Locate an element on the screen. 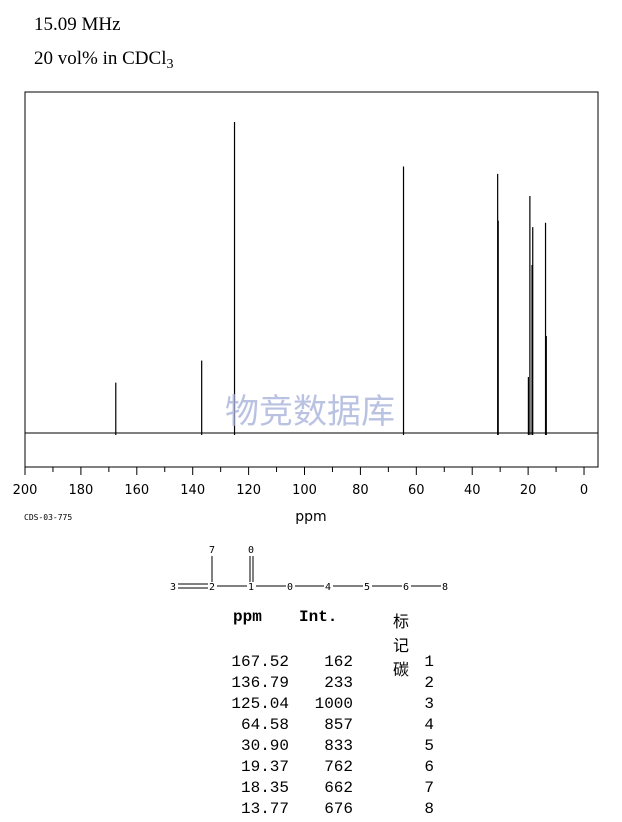 The width and height of the screenshot is (622, 822). cell-assignment: 4 is located at coordinates (429, 725).